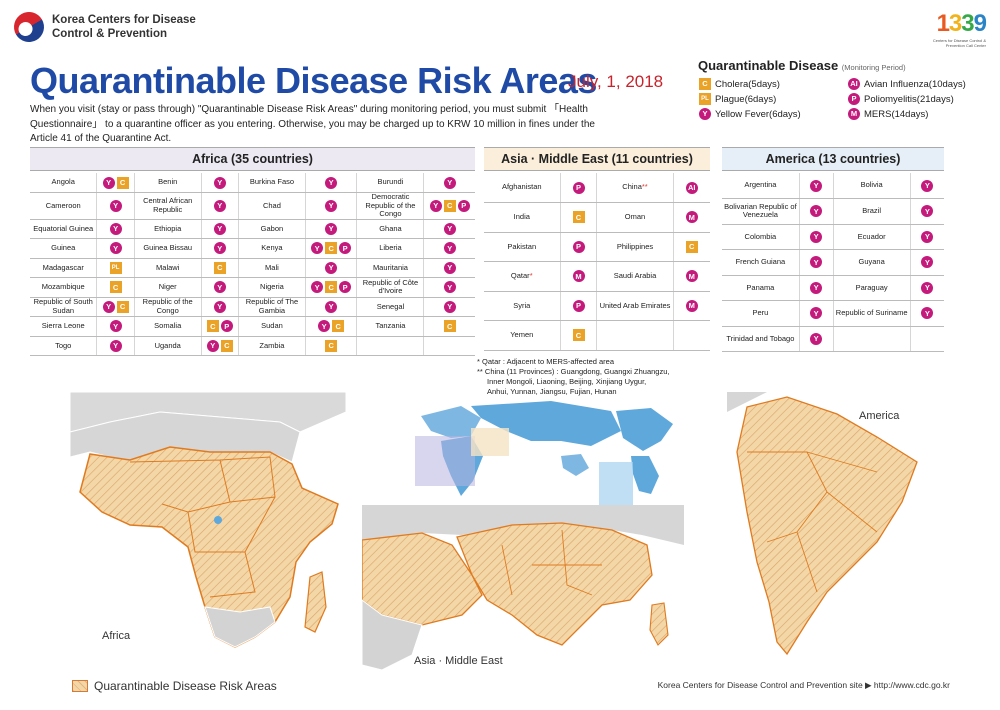 This screenshot has width=1000, height=710. What do you see at coordinates (761, 288) in the screenshot?
I see `country-name: Panama` at bounding box center [761, 288].